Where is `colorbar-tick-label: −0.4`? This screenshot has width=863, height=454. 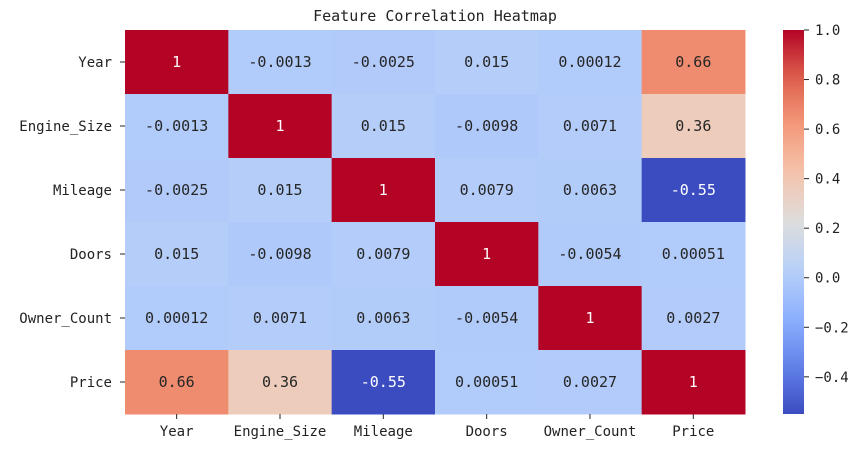 colorbar-tick-label: −0.4 is located at coordinates (832, 378).